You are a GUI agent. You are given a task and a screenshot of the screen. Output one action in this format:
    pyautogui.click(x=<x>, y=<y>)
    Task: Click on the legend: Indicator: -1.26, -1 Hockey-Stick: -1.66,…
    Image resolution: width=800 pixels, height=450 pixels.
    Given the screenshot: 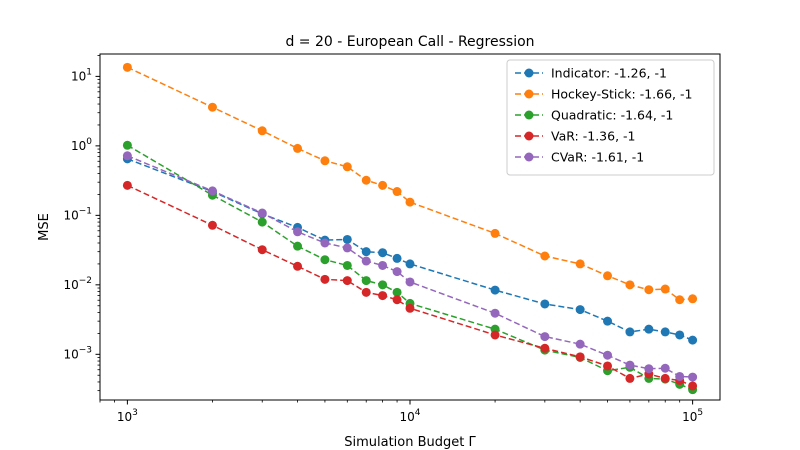 What is the action you would take?
    pyautogui.click(x=610, y=117)
    